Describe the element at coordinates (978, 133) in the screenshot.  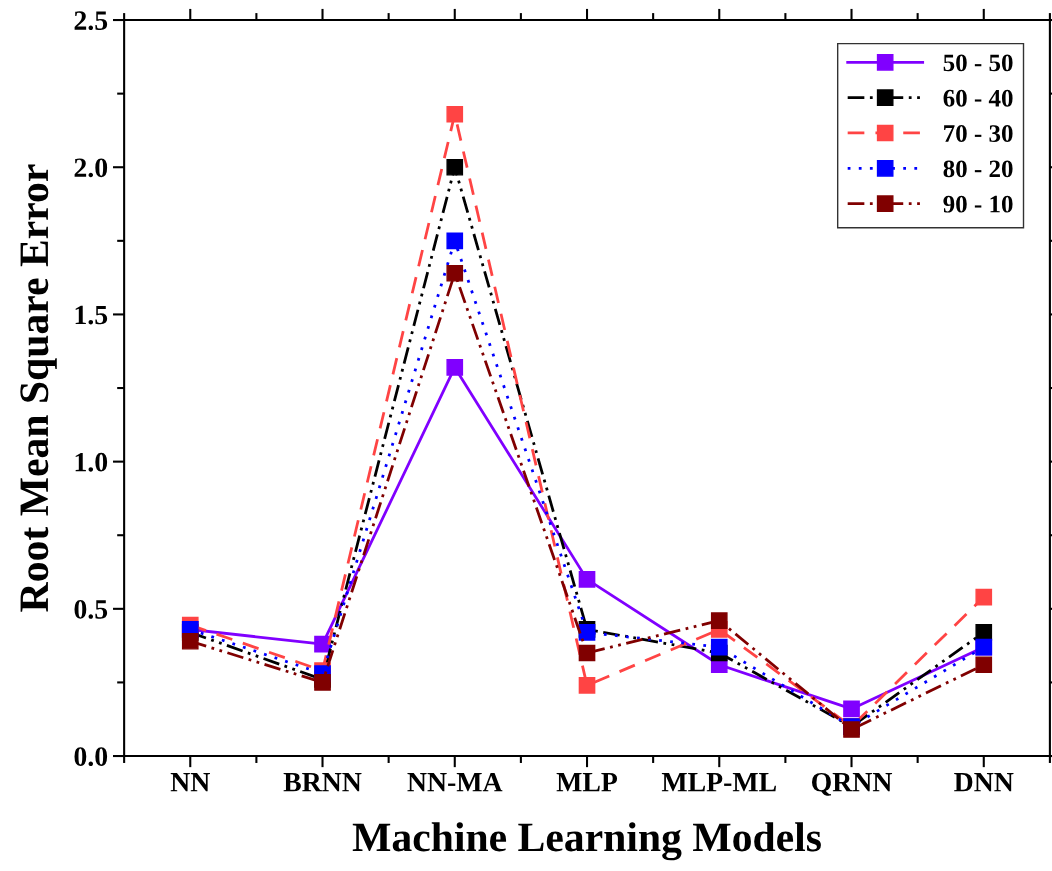
I see `legend-label: 70 - 30` at that location.